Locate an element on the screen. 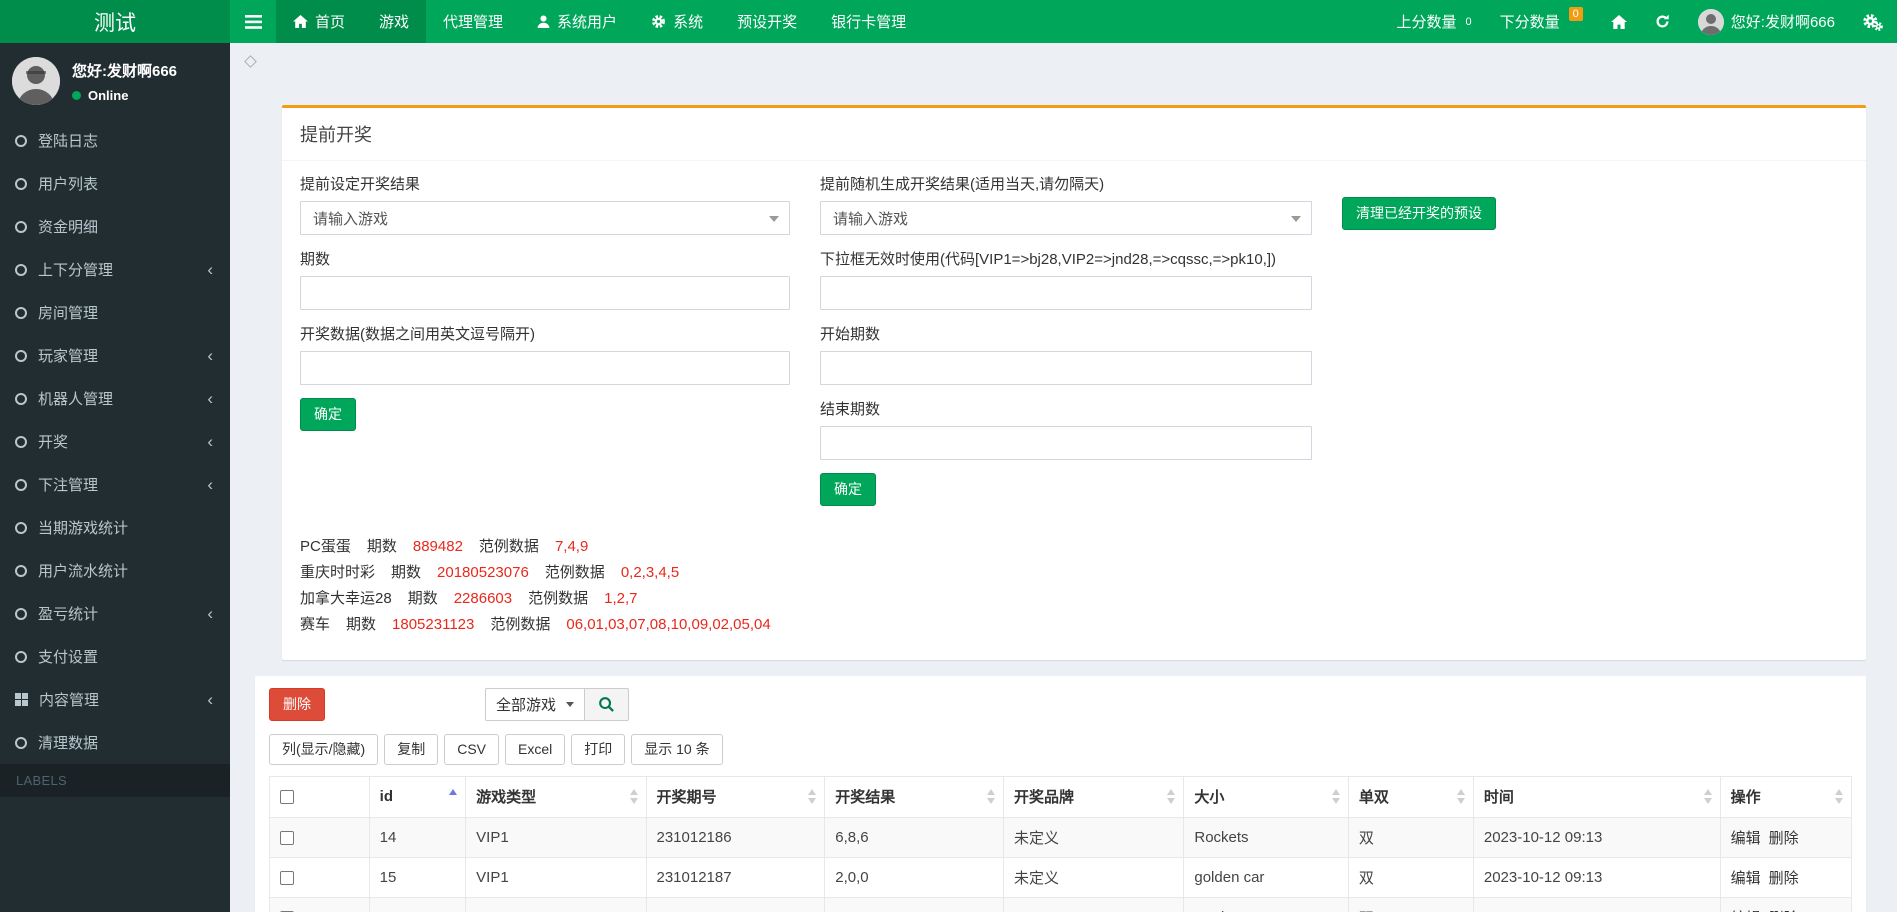 The height and width of the screenshot is (912, 1897). column-header-size: 大小 is located at coordinates (1266, 796).